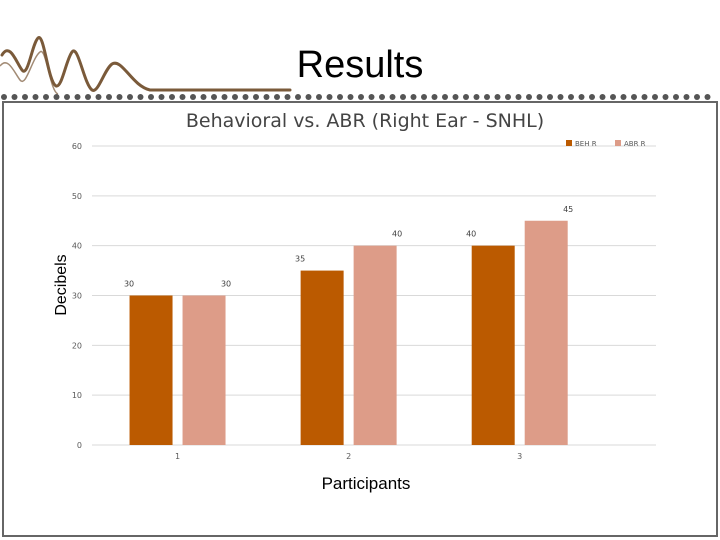 The image size is (720, 540). Describe the element at coordinates (77, 146) in the screenshot. I see `y-tick-label: 60` at that location.